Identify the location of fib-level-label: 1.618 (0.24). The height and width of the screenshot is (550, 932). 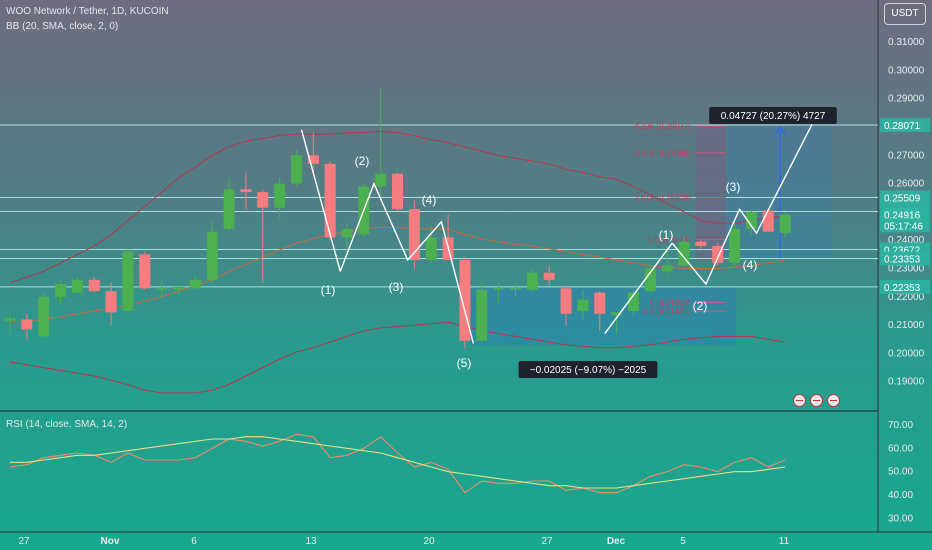
(669, 239).